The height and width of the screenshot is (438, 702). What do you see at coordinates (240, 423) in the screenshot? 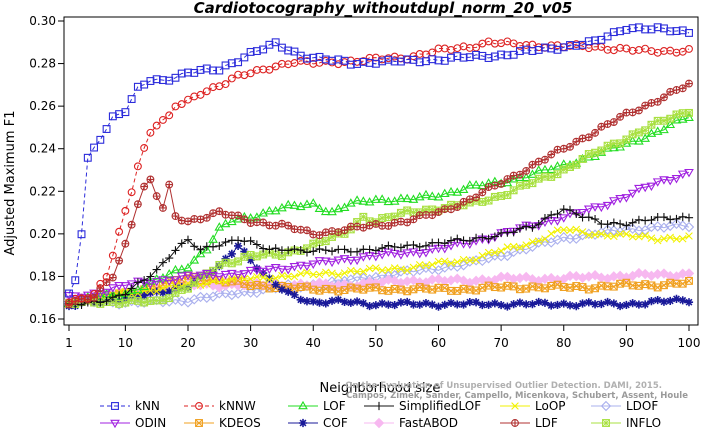
I see `legend-label: KDEOS` at bounding box center [240, 423].